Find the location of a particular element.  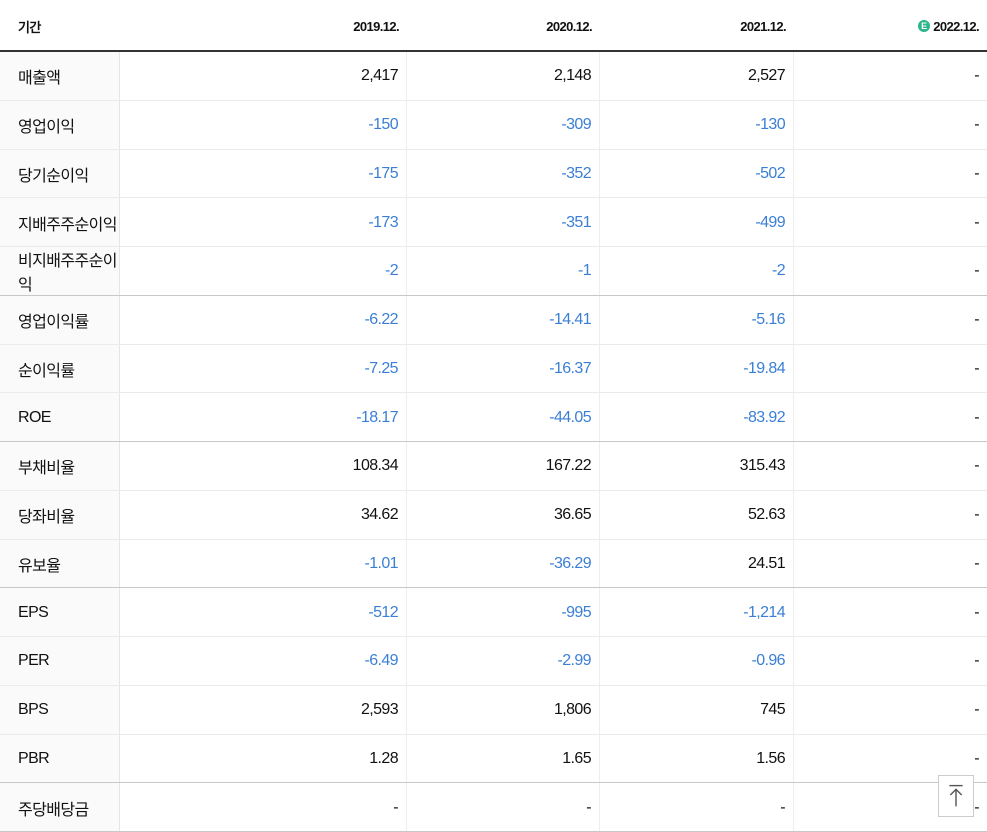

value-cell: -352 is located at coordinates (503, 174).